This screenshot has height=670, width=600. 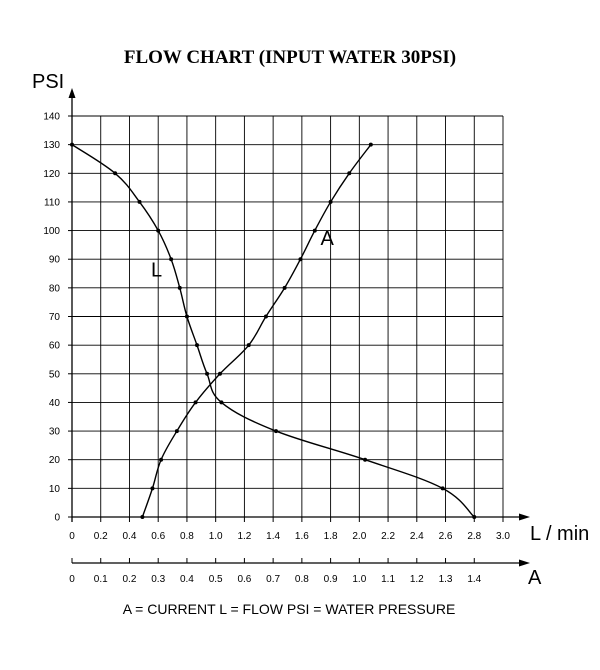 I want to click on y-axis-label: PSI, so click(x=48, y=82).